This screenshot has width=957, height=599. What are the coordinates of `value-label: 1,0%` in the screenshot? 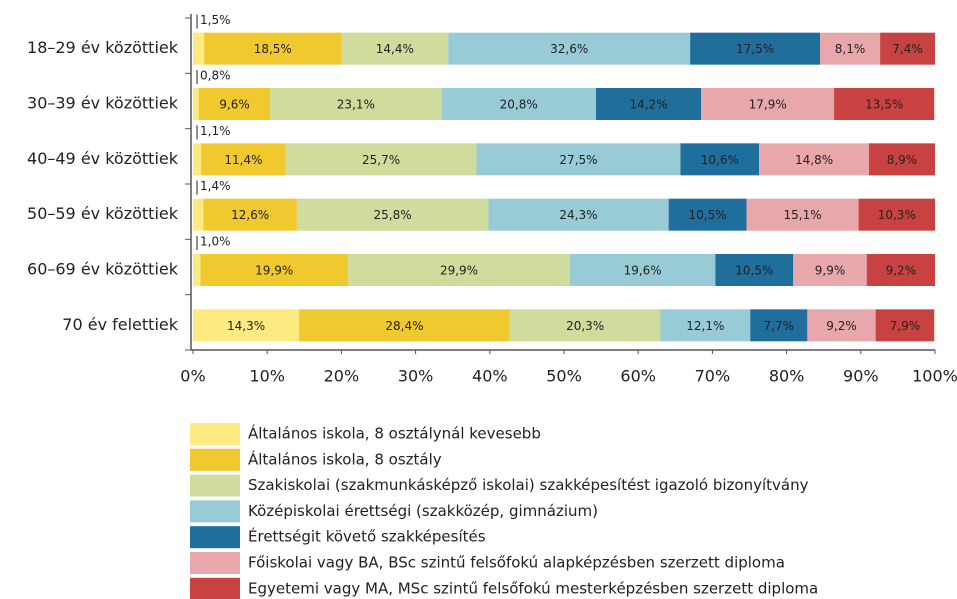 It's located at (215, 242).